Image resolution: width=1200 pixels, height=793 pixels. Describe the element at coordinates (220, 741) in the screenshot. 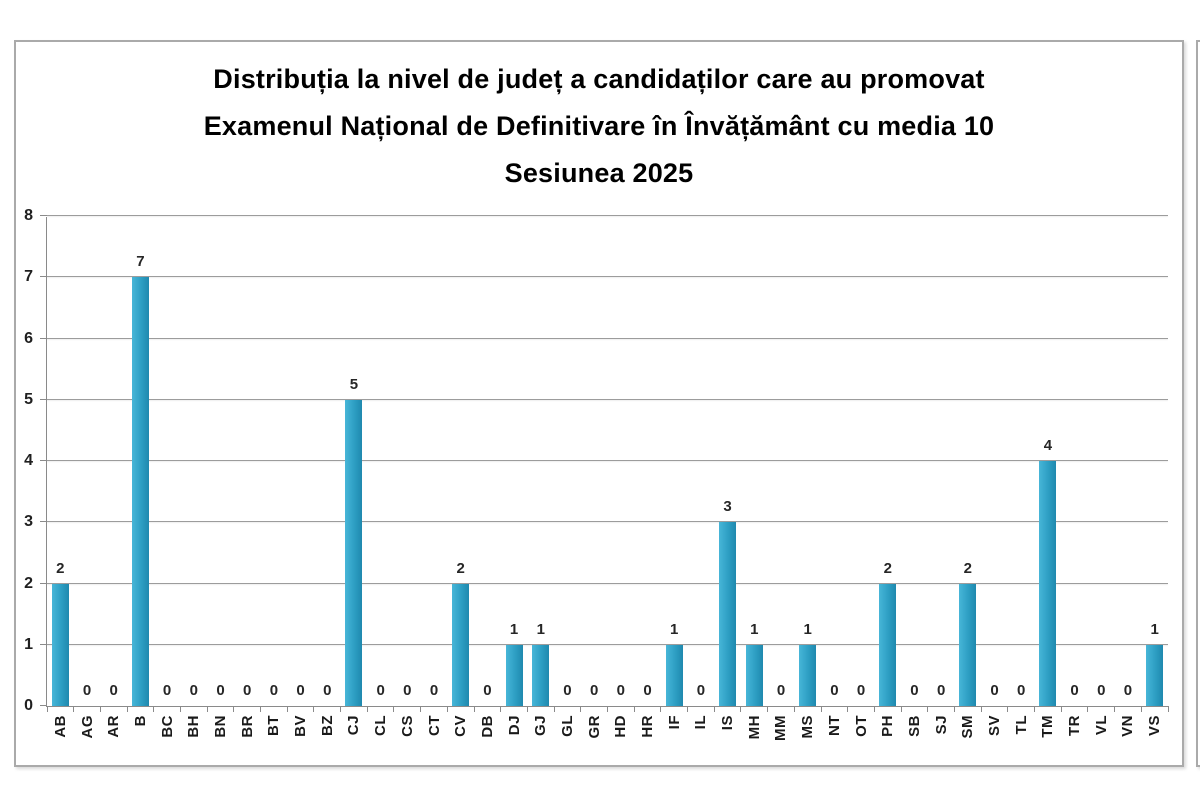

I see `x-label-cell-BN: BN` at that location.